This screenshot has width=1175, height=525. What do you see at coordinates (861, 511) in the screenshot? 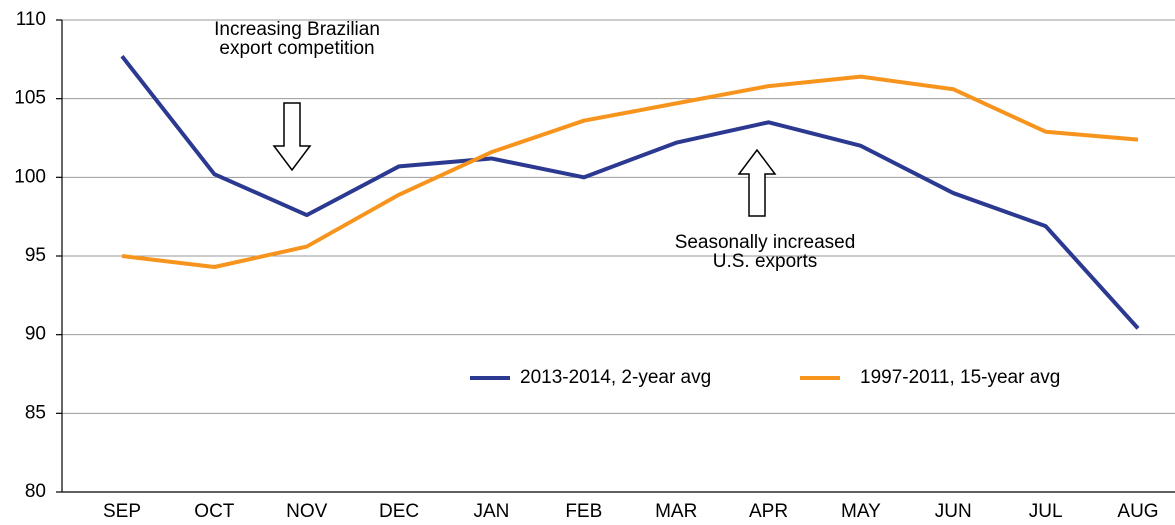
I see `x-tick-label: MAY` at bounding box center [861, 511].